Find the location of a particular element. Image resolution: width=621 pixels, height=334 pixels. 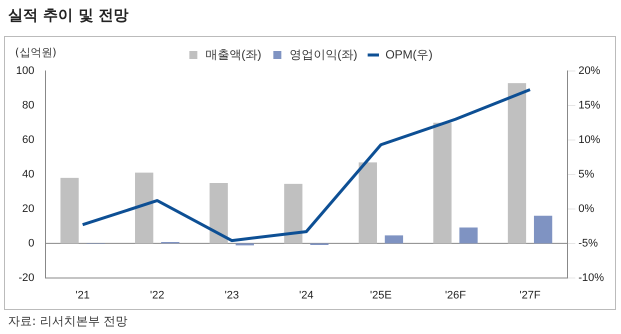

x-tick-label: '23 is located at coordinates (231, 295).